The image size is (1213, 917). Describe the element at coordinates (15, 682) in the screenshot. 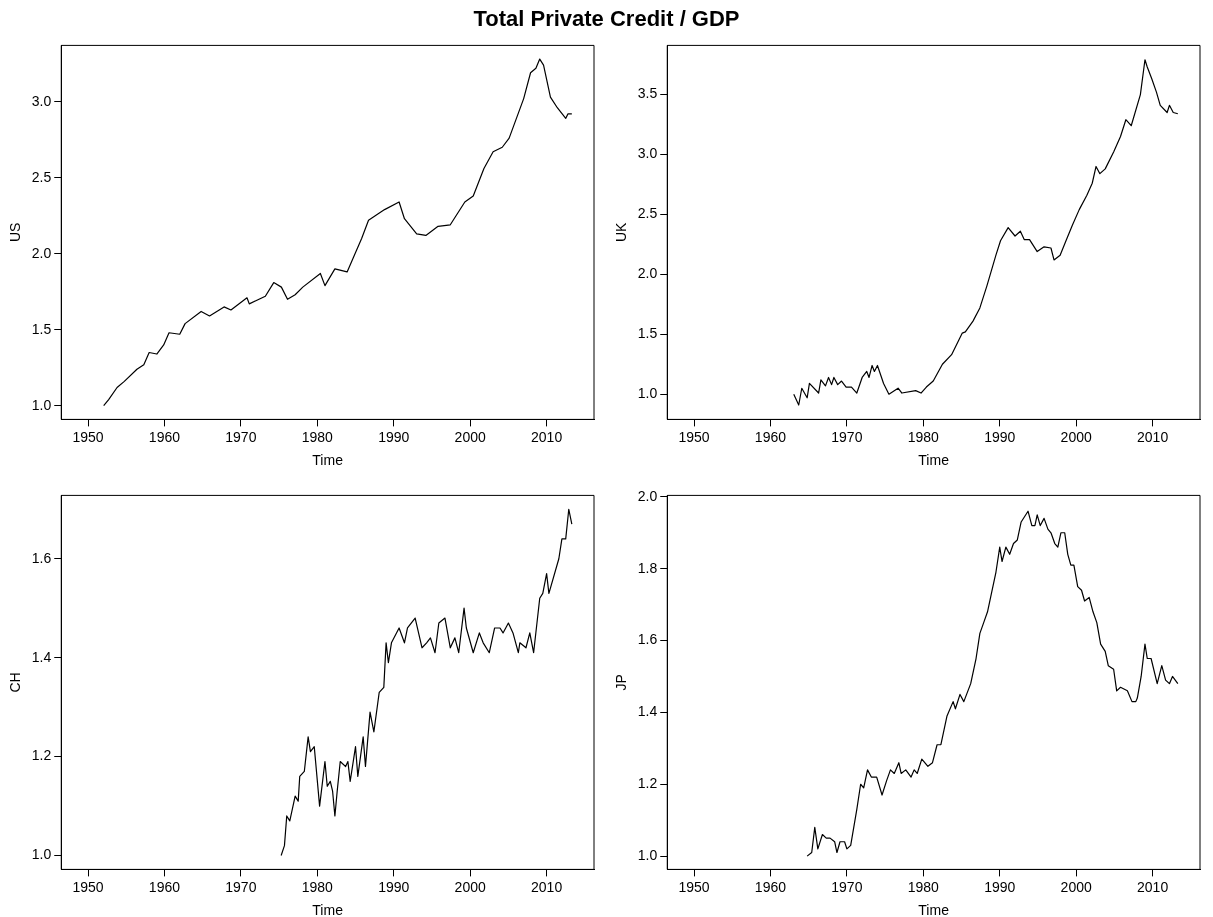

I see `y-axis-title: CH` at that location.